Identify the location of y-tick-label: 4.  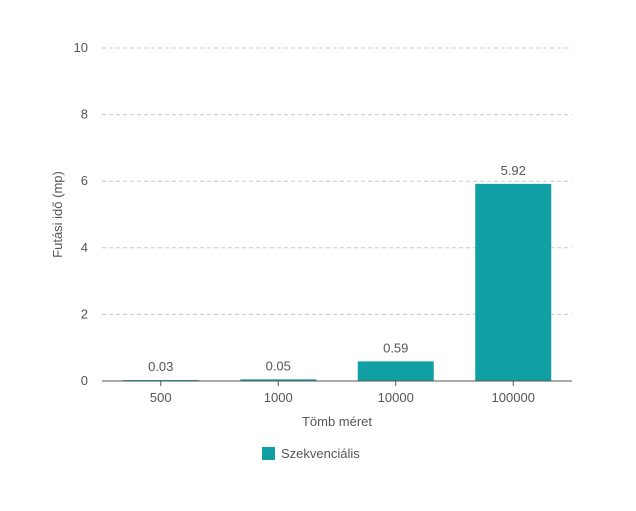
(84, 247).